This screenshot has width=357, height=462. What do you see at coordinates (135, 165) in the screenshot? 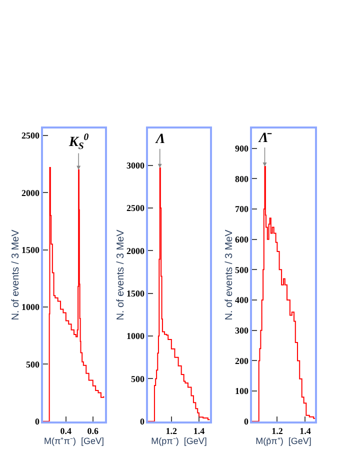
I see `y-tick-label: 3000` at bounding box center [135, 165].